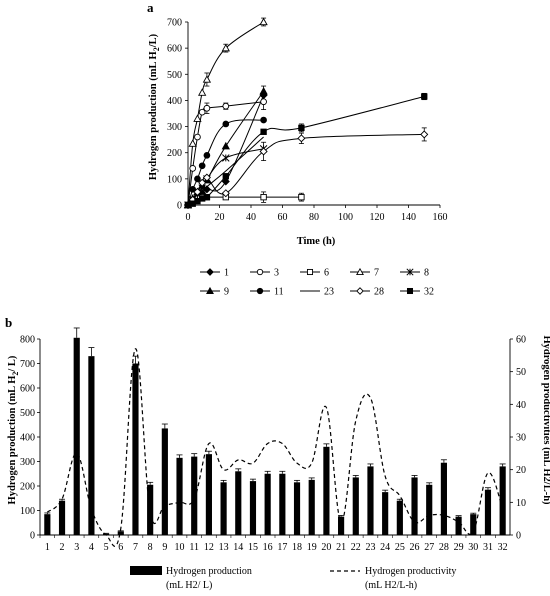 The height and width of the screenshot is (596, 550). What do you see at coordinates (316, 241) in the screenshot?
I see `chart-a-x-axis-title: Time (h)` at bounding box center [316, 241].